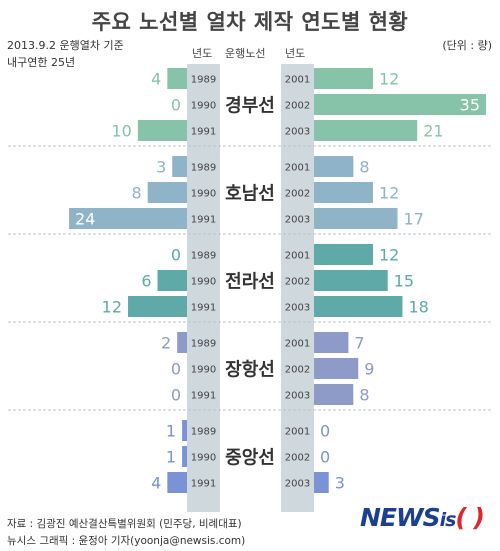  What do you see at coordinates (250, 282) in the screenshot?
I see `route-label: 전라선` at bounding box center [250, 282].